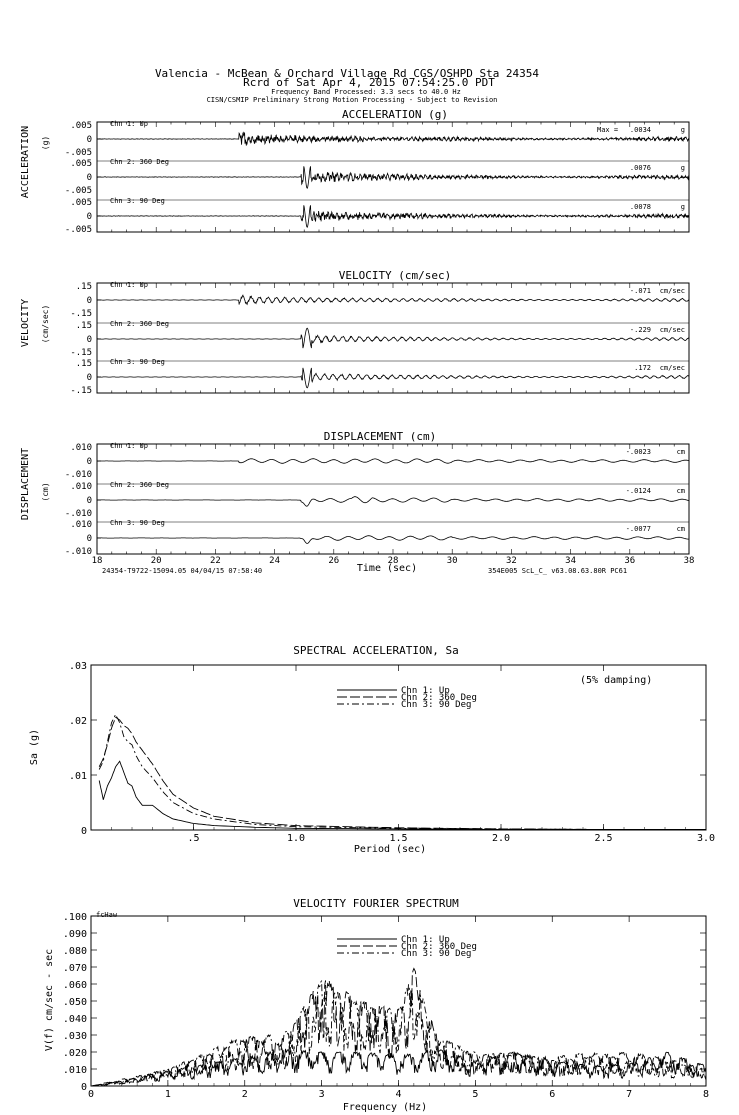 Image resolution: width=739 pixels, height=1115 pixels. Describe the element at coordinates (607, 130) in the screenshot. I see `max-prefix-label: Max =` at that location.